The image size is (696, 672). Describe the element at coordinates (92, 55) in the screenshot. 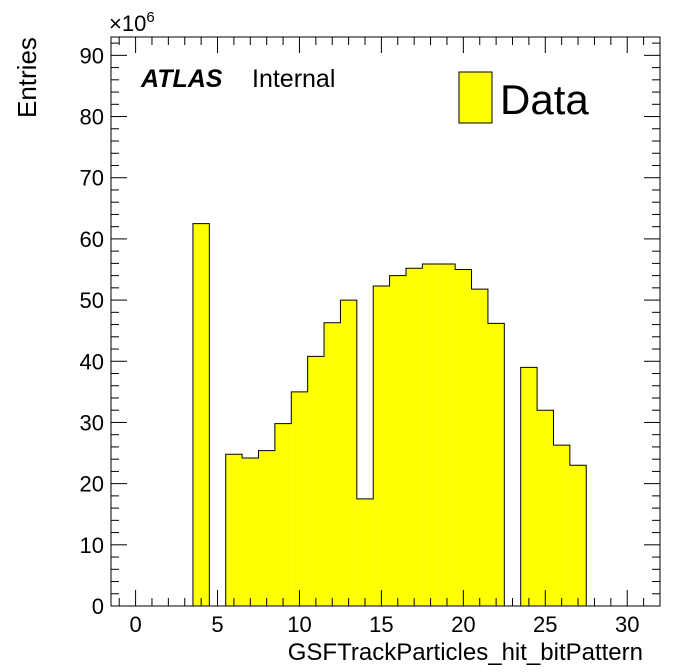

I see `y-tick-label: 90` at that location.